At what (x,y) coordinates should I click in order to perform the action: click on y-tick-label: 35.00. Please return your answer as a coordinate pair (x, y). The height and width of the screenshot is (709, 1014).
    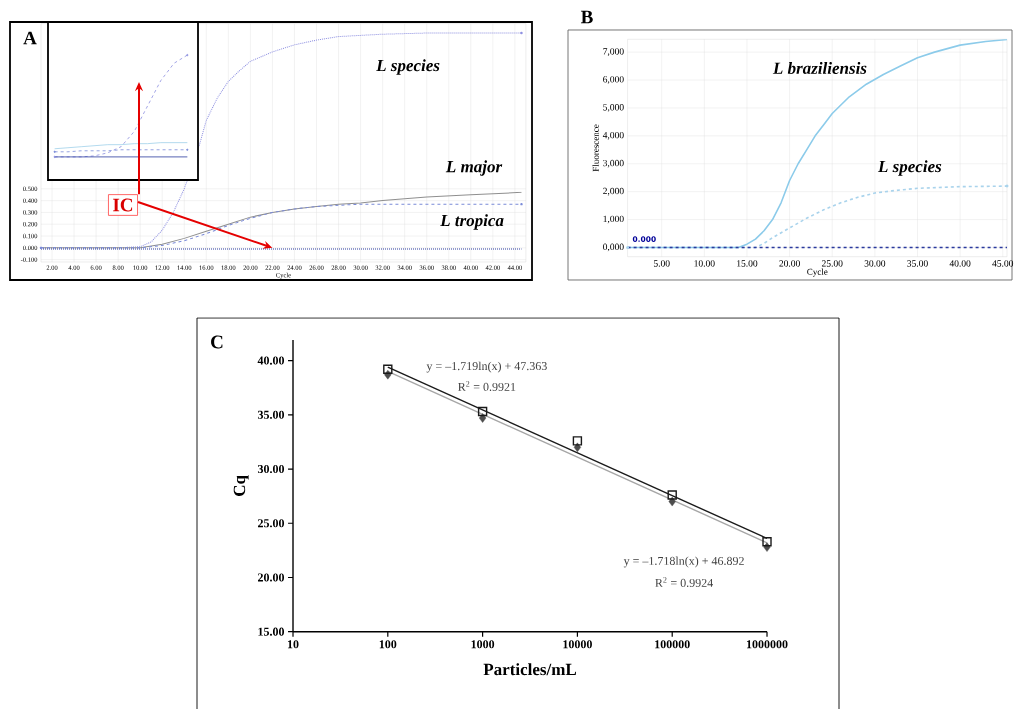
    Looking at the image, I should click on (271, 414).